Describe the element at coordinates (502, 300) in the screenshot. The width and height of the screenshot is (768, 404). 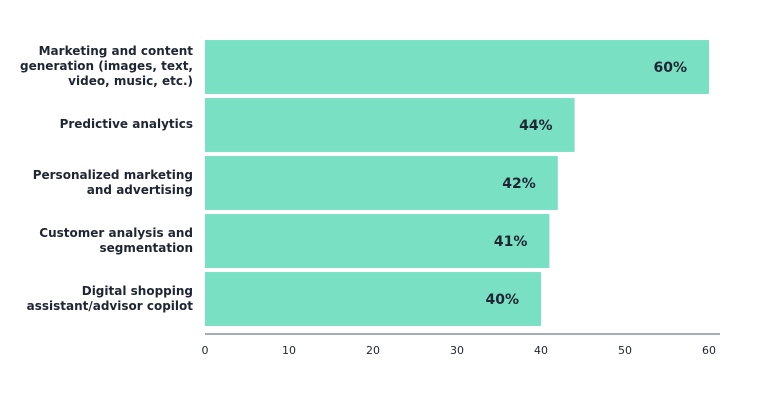
I see `value-label: 40%` at that location.